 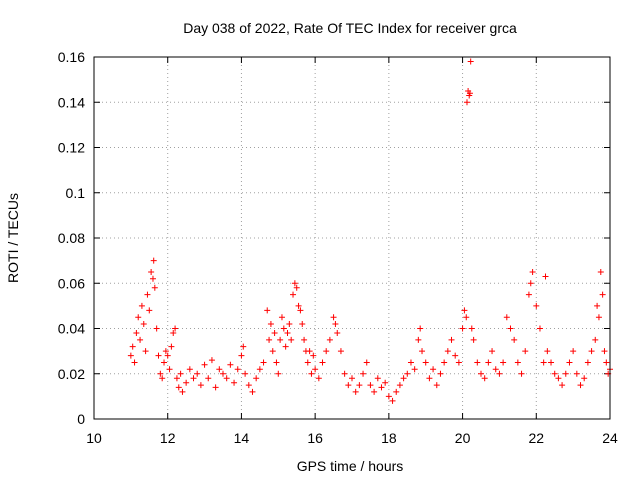 What do you see at coordinates (350, 466) in the screenshot?
I see `x-axis-label: GPS time / hours` at bounding box center [350, 466].